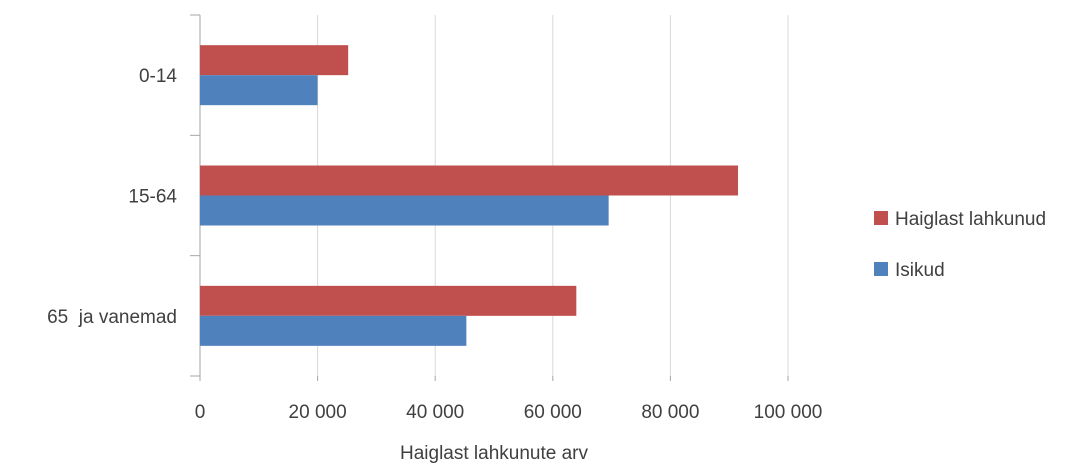  I want to click on x-tick-label: 100 000, so click(788, 412).